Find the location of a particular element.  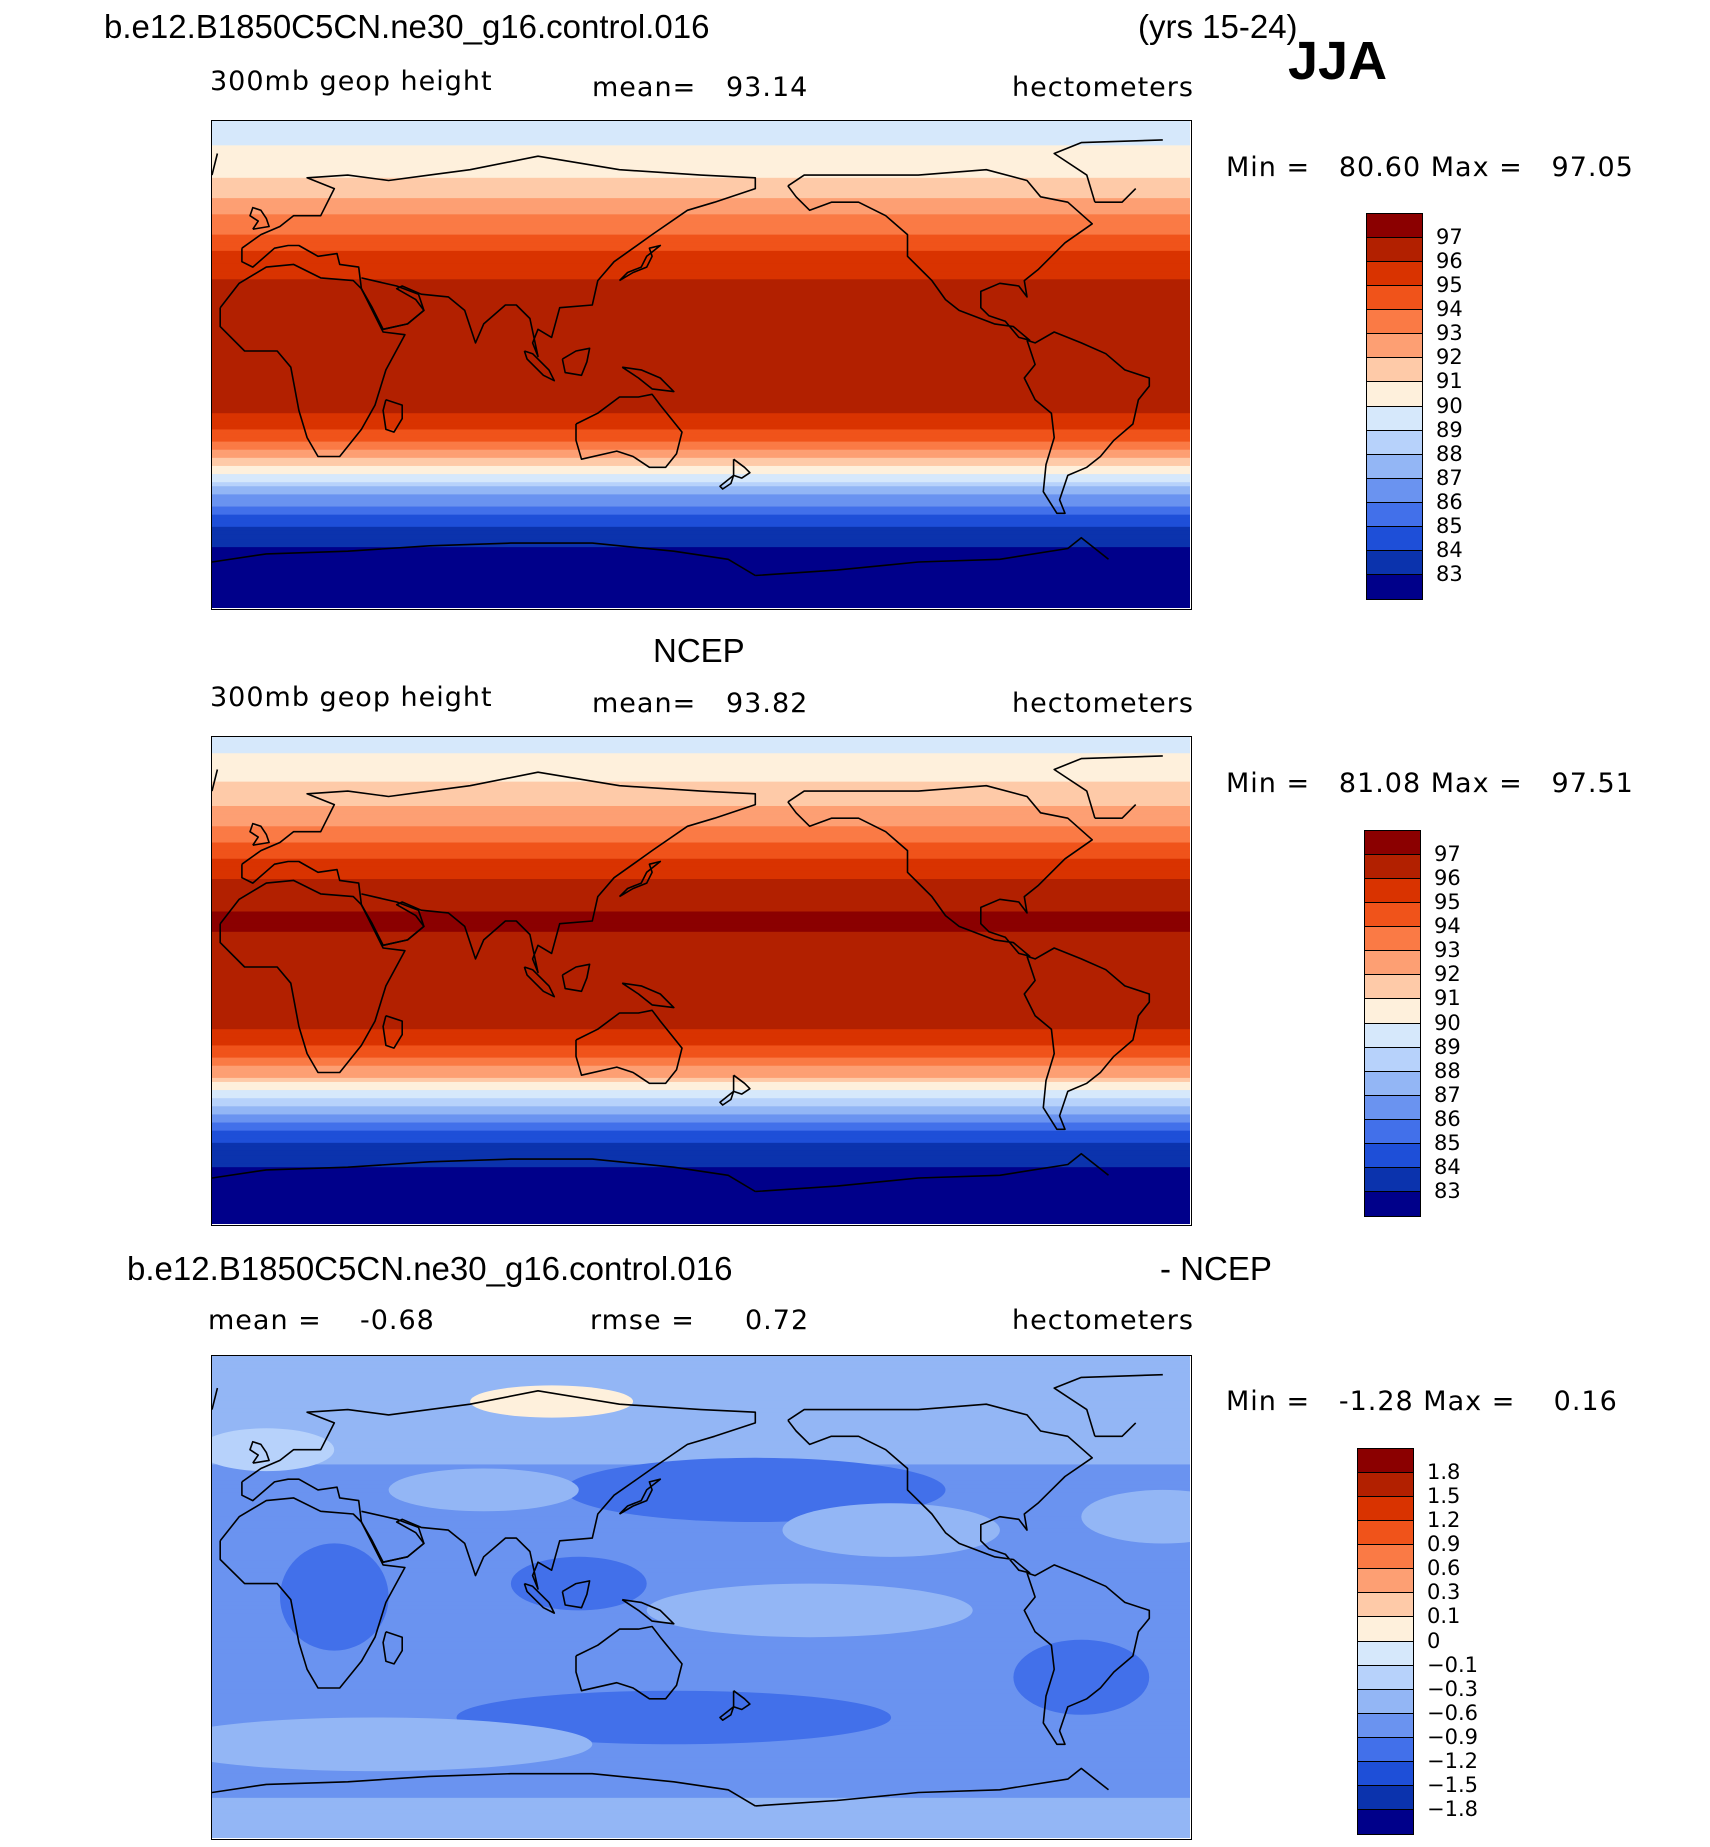

colorbar-tick-label: 94 is located at coordinates (1449, 309).